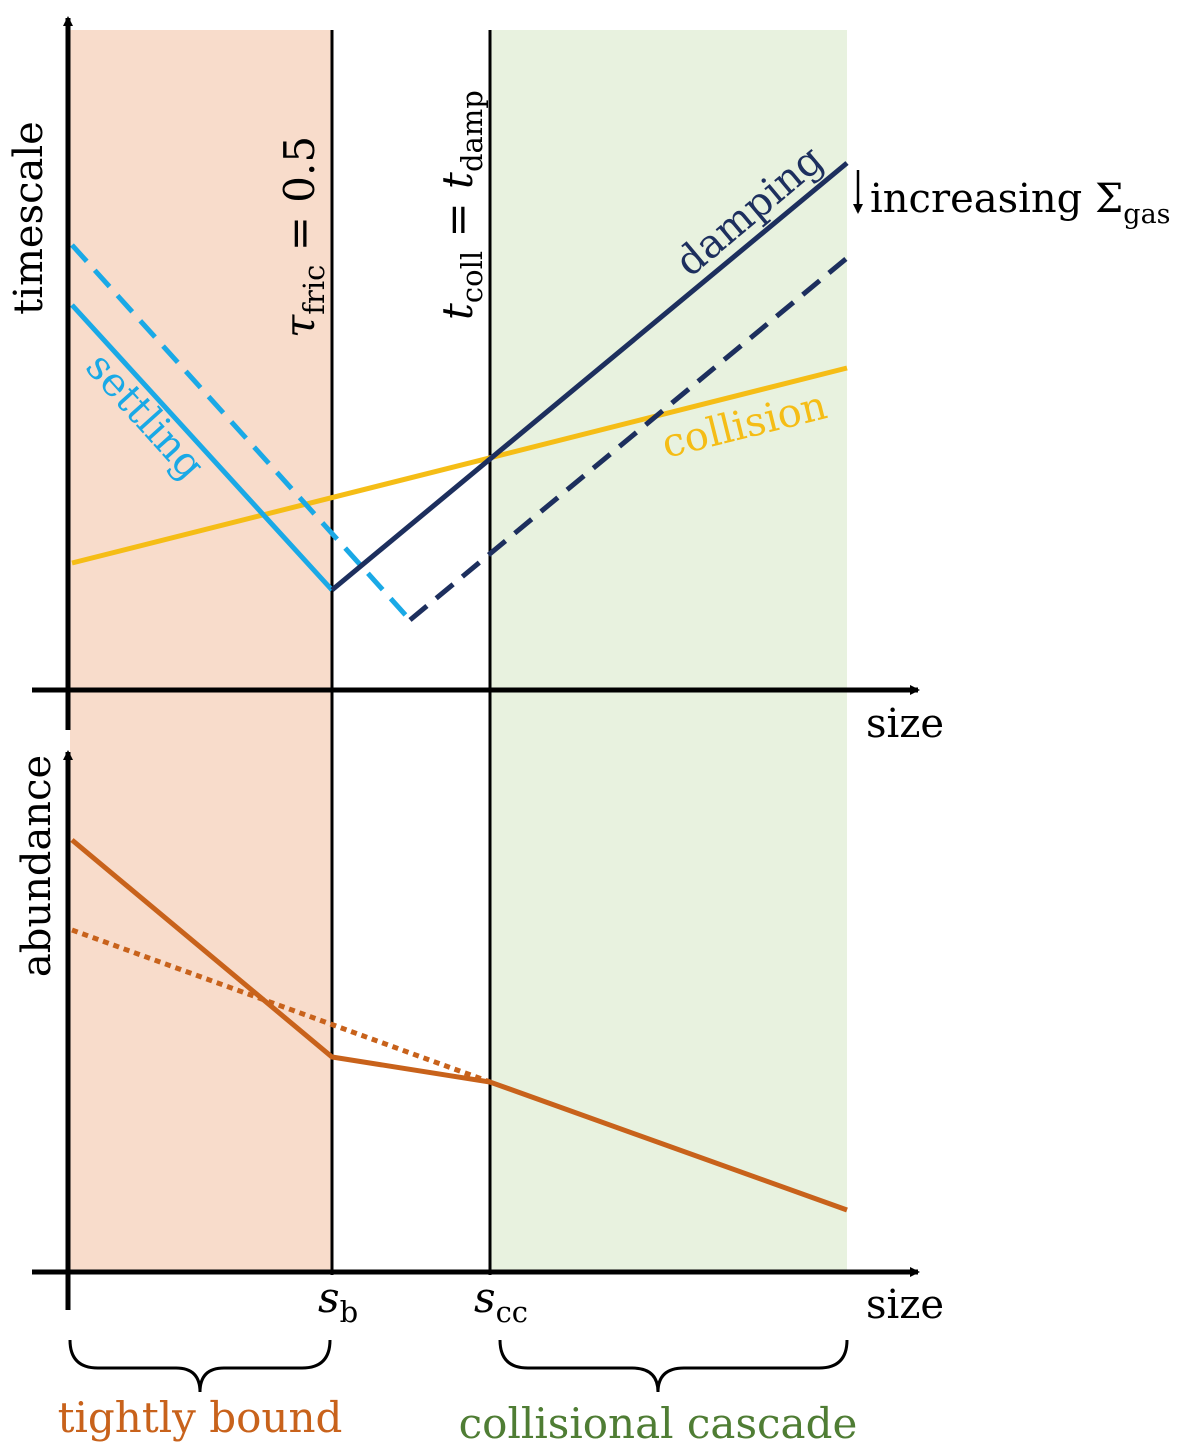  What do you see at coordinates (29, 218) in the screenshot?
I see `top-ylabel: timescale` at bounding box center [29, 218].